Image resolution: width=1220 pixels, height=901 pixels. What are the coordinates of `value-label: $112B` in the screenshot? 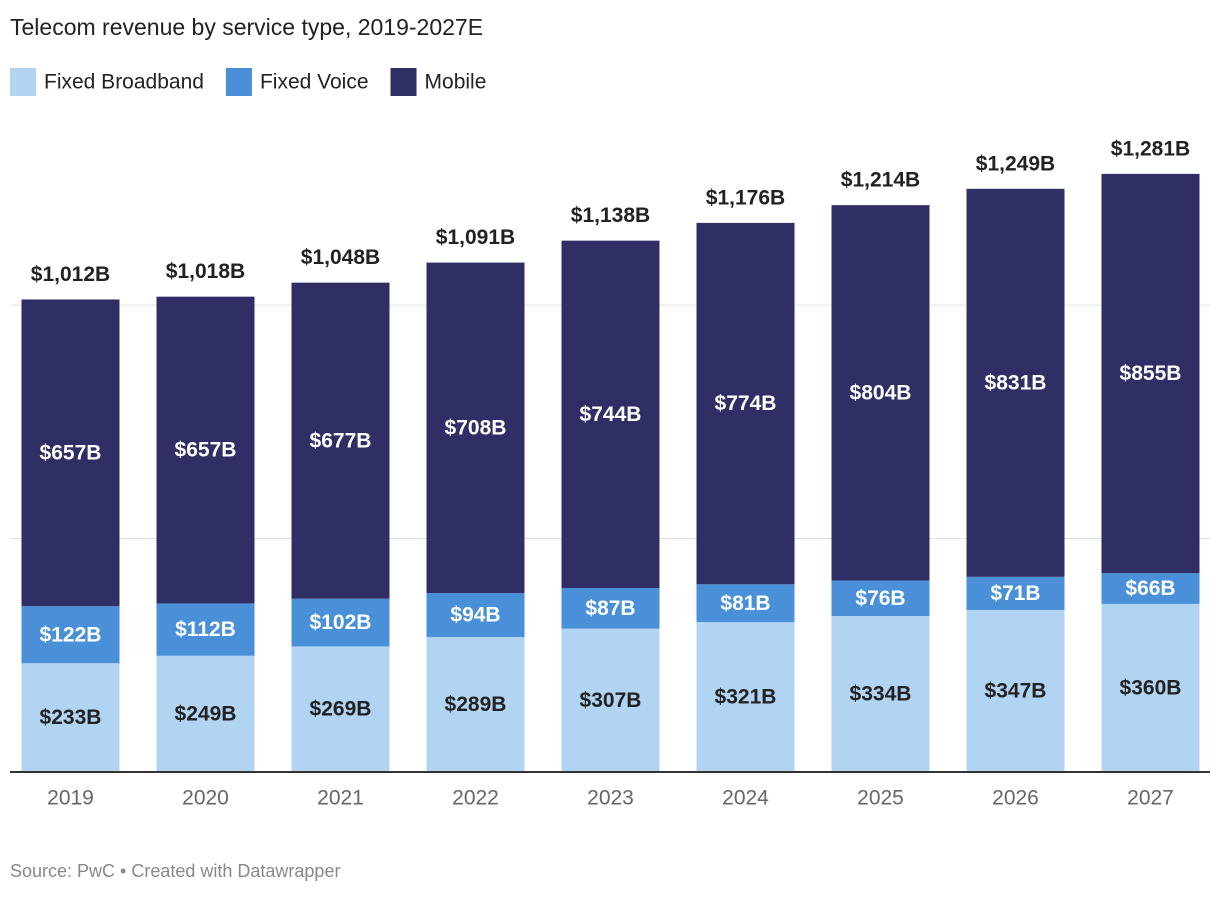 It's located at (205, 629).